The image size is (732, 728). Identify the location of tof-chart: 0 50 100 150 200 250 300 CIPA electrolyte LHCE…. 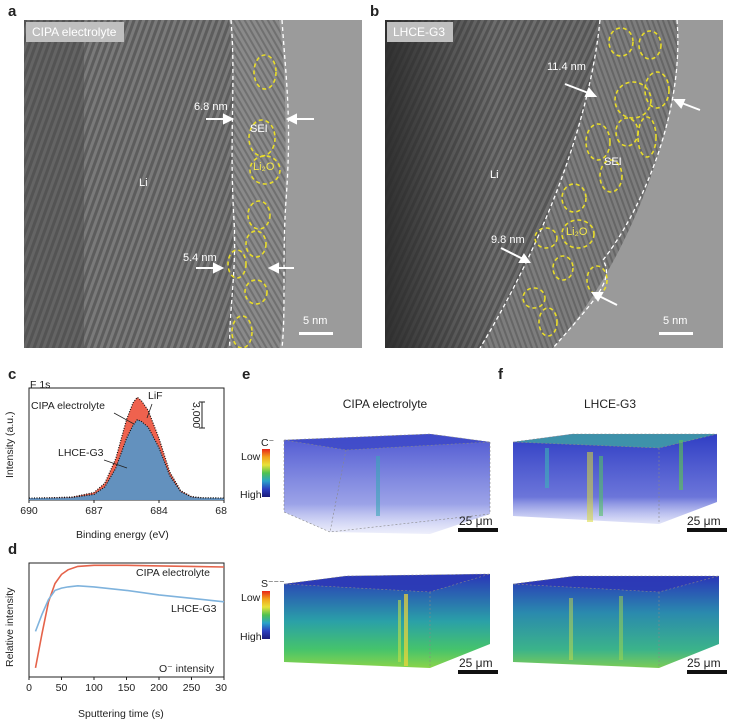
(117, 639).